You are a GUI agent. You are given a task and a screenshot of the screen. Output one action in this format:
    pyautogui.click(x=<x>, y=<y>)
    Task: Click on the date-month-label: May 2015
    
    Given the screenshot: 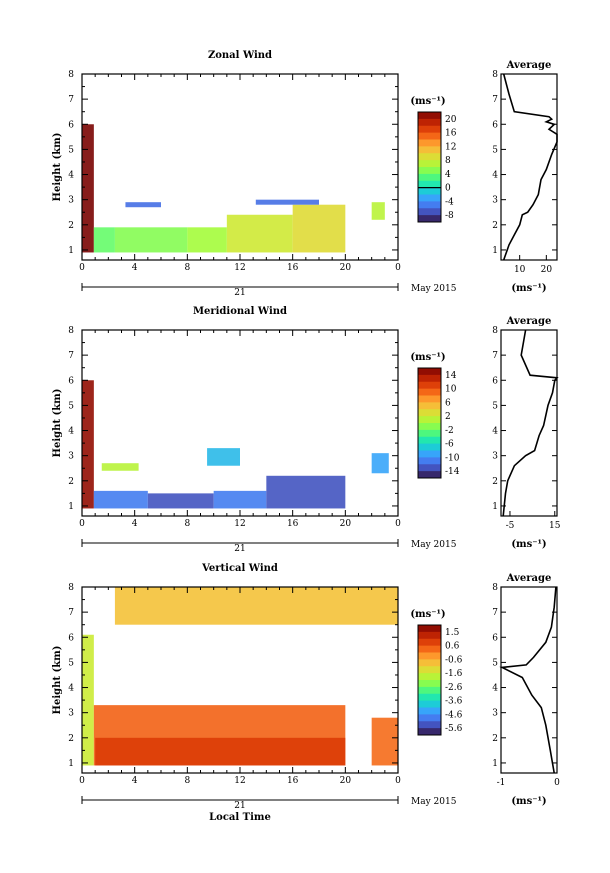 What is the action you would take?
    pyautogui.click(x=434, y=545)
    